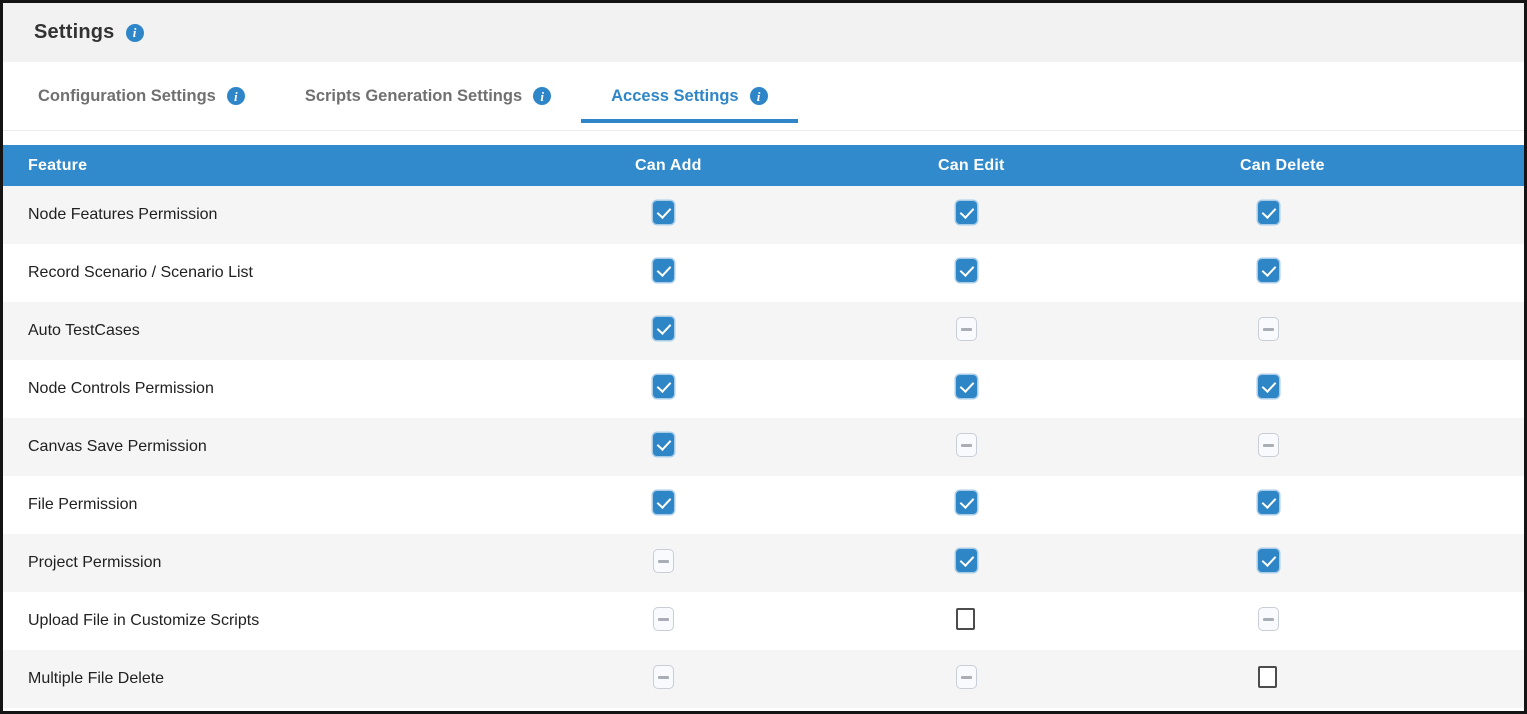  I want to click on page-title: Settings, so click(74, 32).